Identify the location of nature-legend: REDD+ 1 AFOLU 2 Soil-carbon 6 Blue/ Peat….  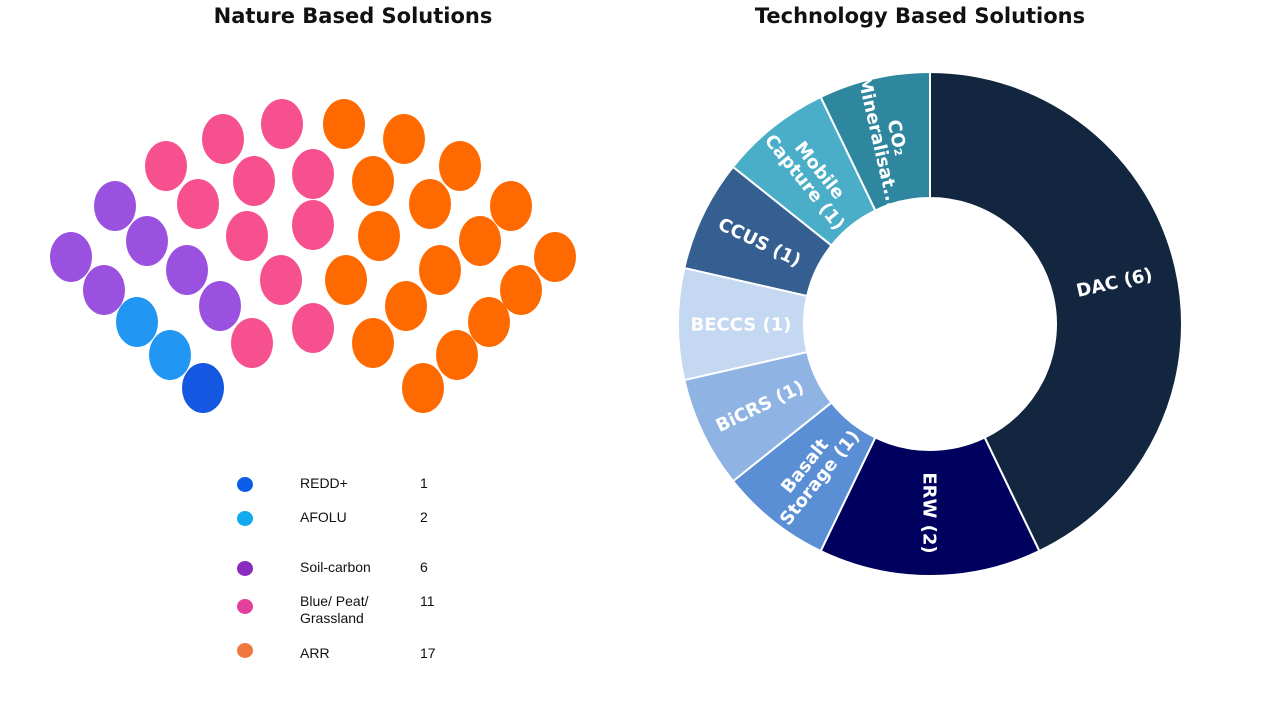
(360, 570).